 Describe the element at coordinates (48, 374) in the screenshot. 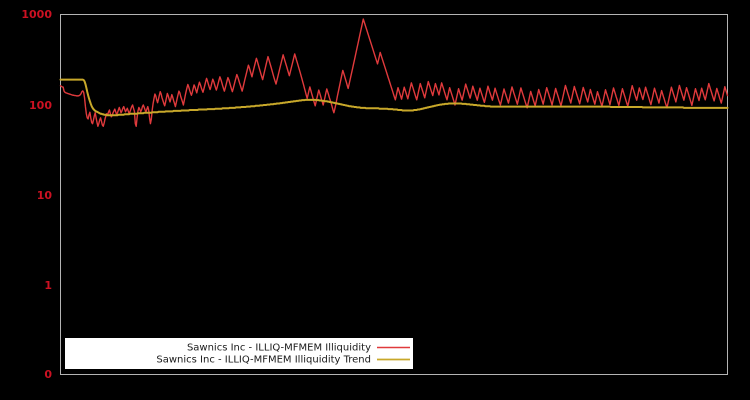

I see `y-tick-label: 0` at that location.